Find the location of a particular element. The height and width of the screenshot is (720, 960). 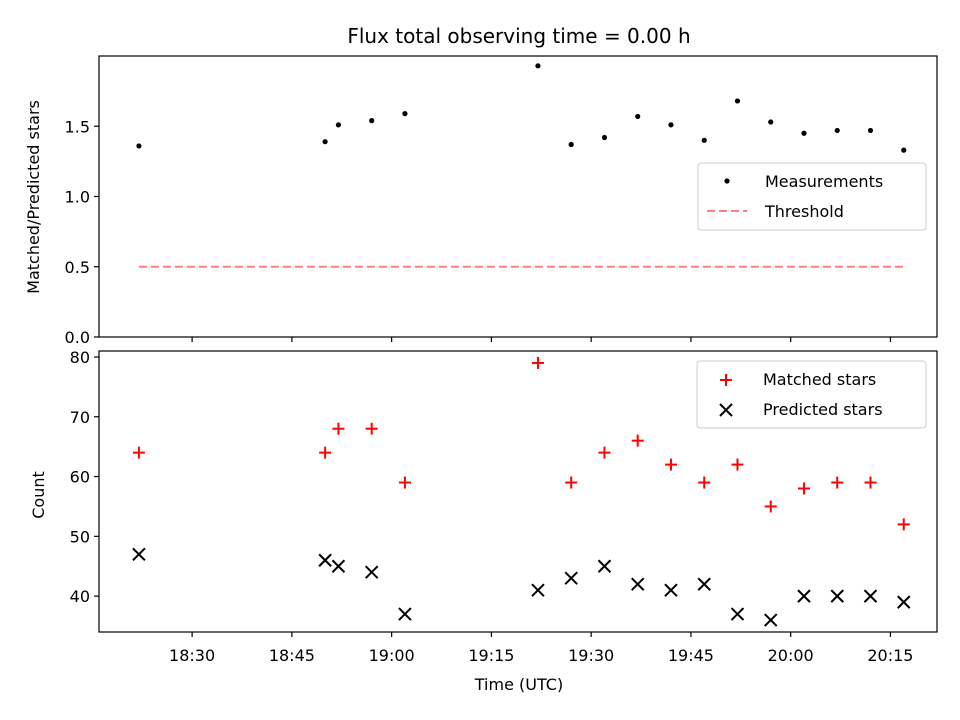

top-legend-box is located at coordinates (812, 196).